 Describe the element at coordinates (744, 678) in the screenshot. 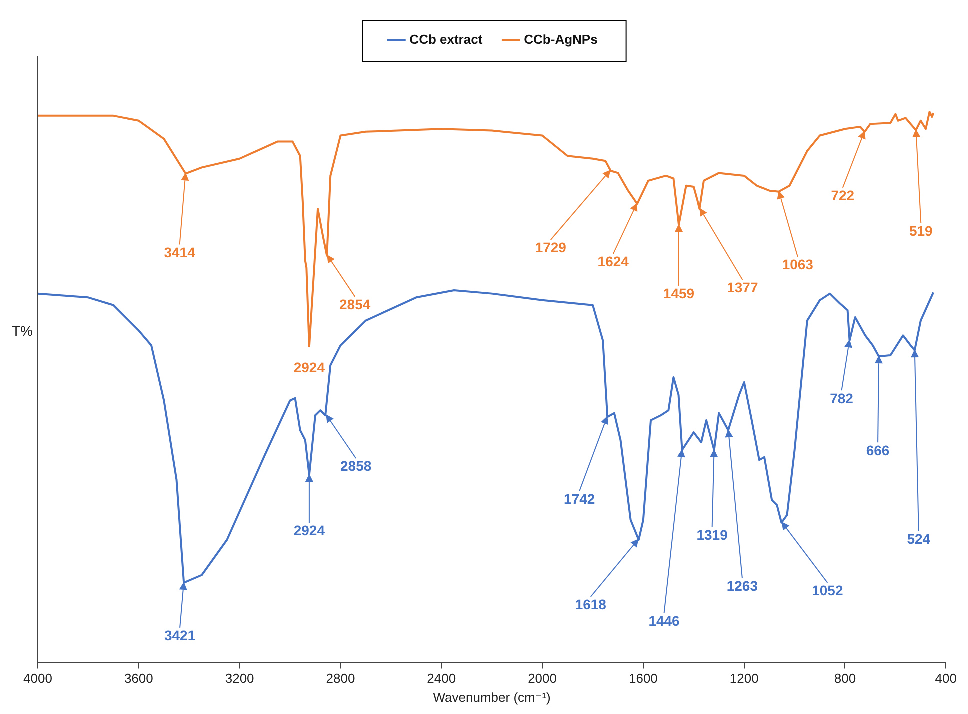

I see `x-tick-label: 1200` at that location.